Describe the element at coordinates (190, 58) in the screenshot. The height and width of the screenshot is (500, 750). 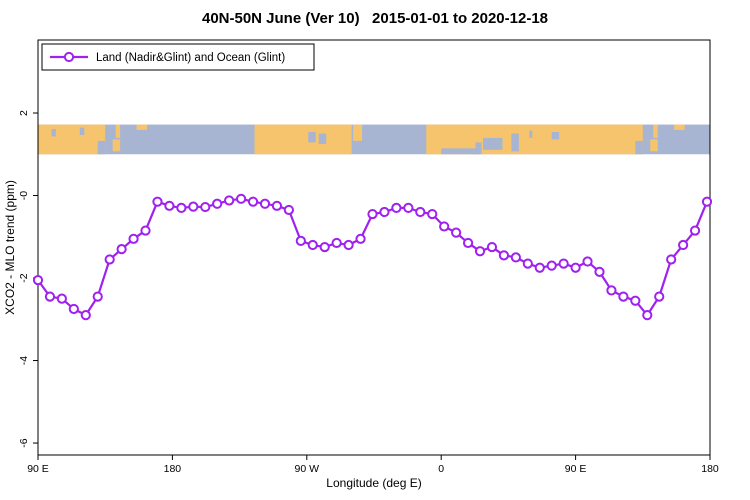
I see `legend-label: Land (Nadir&Glint) and Ocean (Glint)` at that location.